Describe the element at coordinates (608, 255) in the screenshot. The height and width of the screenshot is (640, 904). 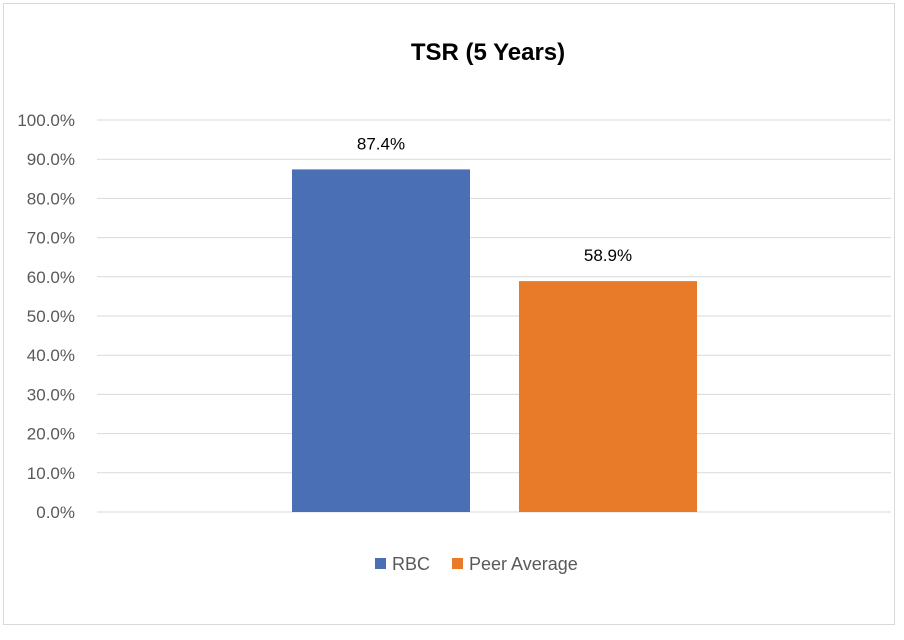
I see `data-label: 58.9%` at that location.